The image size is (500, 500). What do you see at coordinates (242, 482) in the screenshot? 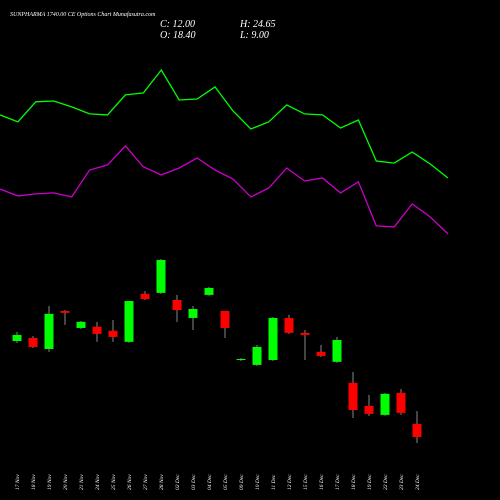
I see `x-tick-label: 09 Dec` at bounding box center [242, 482].